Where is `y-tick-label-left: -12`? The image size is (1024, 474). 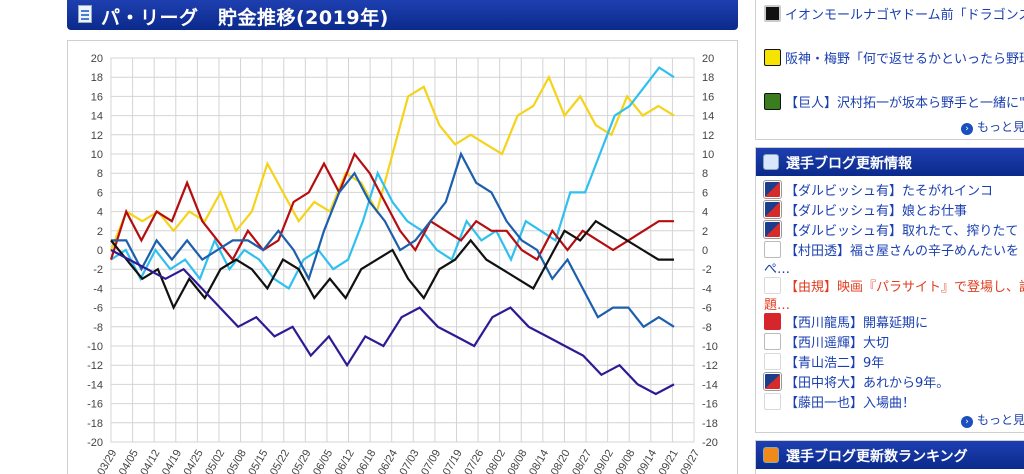
y-tick-label-left: -12 is located at coordinates (95, 366).